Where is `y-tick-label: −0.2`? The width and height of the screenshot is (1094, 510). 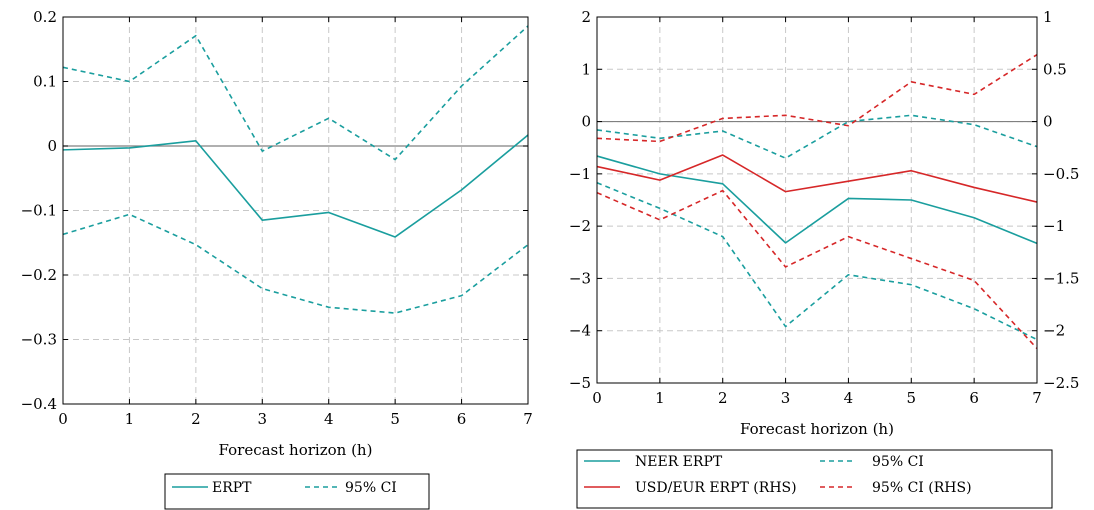 y-tick-label: −0.2 is located at coordinates (39, 275).